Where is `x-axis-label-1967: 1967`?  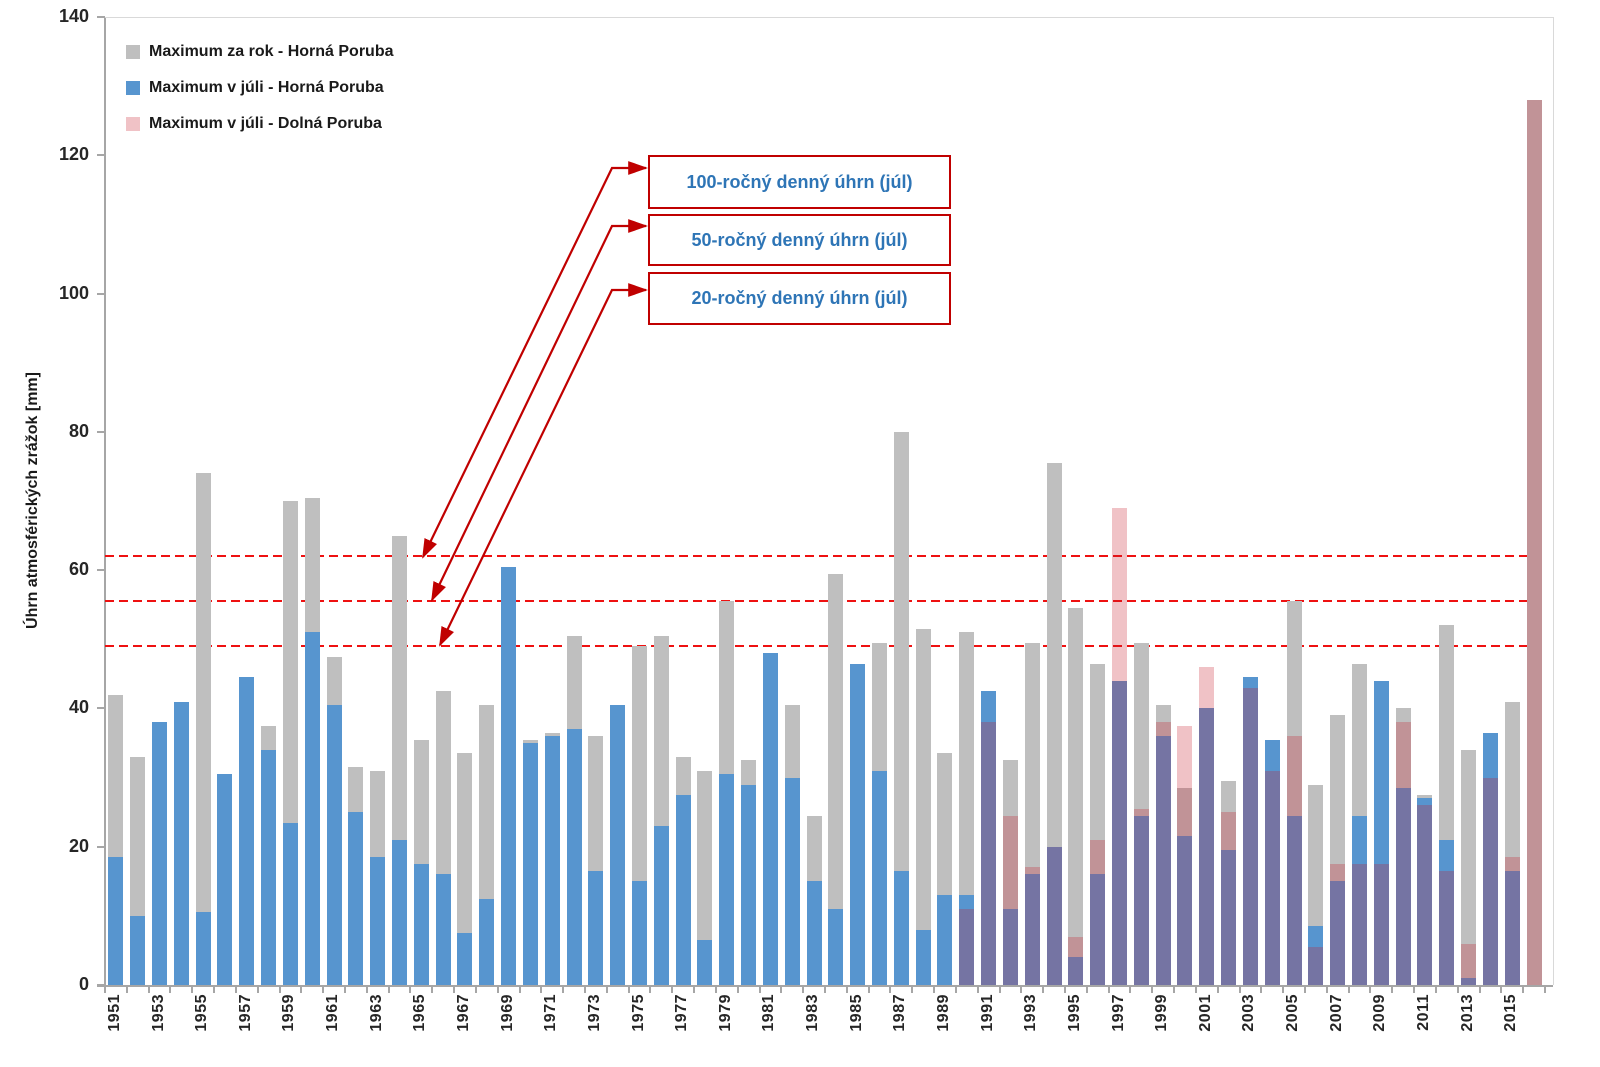 x-axis-label-1967: 1967 is located at coordinates (463, 1013).